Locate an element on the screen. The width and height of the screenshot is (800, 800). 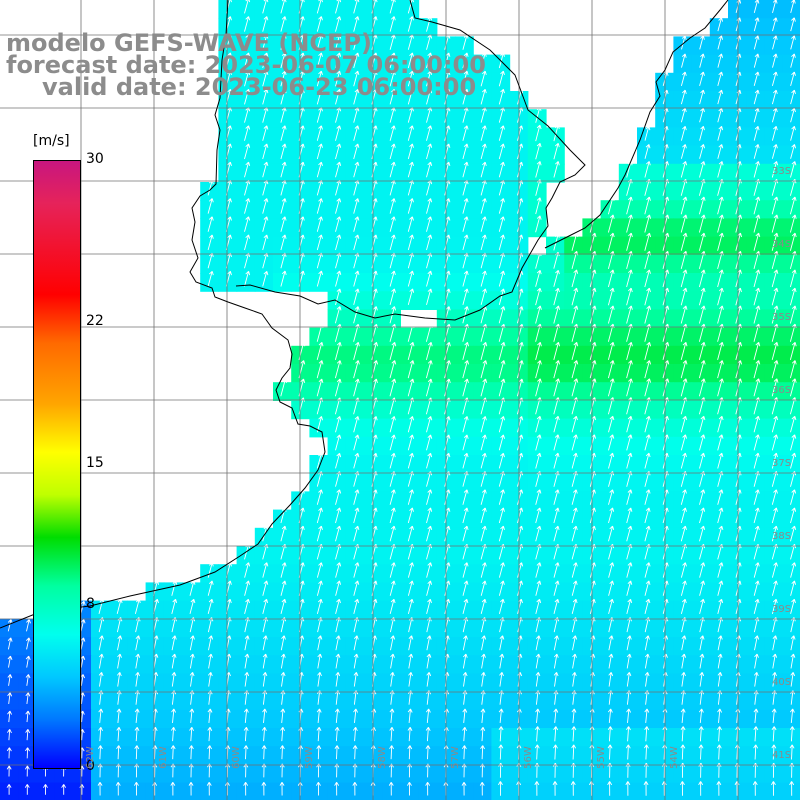
latitude-label: 33S is located at coordinates (782, 171).